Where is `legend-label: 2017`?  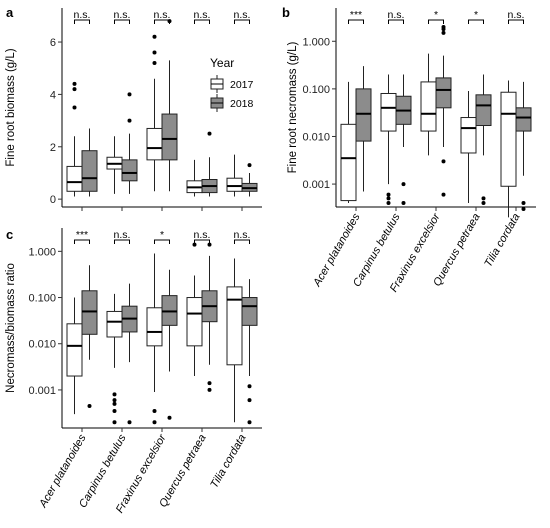
legend-label: 2017 is located at coordinates (242, 85).